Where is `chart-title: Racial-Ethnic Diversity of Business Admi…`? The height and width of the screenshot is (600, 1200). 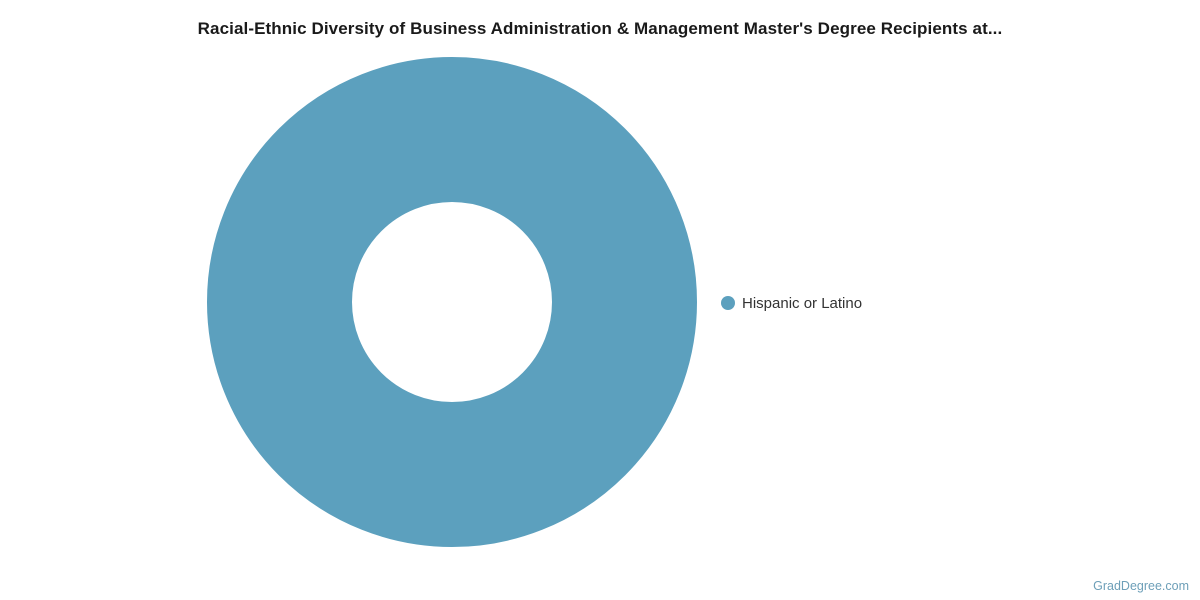 chart-title: Racial-Ethnic Diversity of Business Admi… is located at coordinates (600, 28).